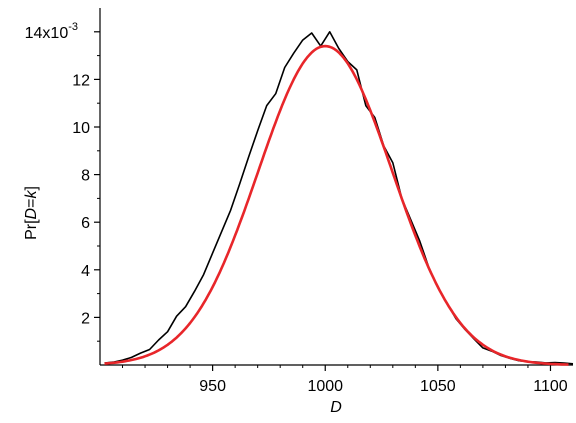 Image resolution: width=576 pixels, height=423 pixels. I want to click on x-axis-title: D, so click(336, 407).